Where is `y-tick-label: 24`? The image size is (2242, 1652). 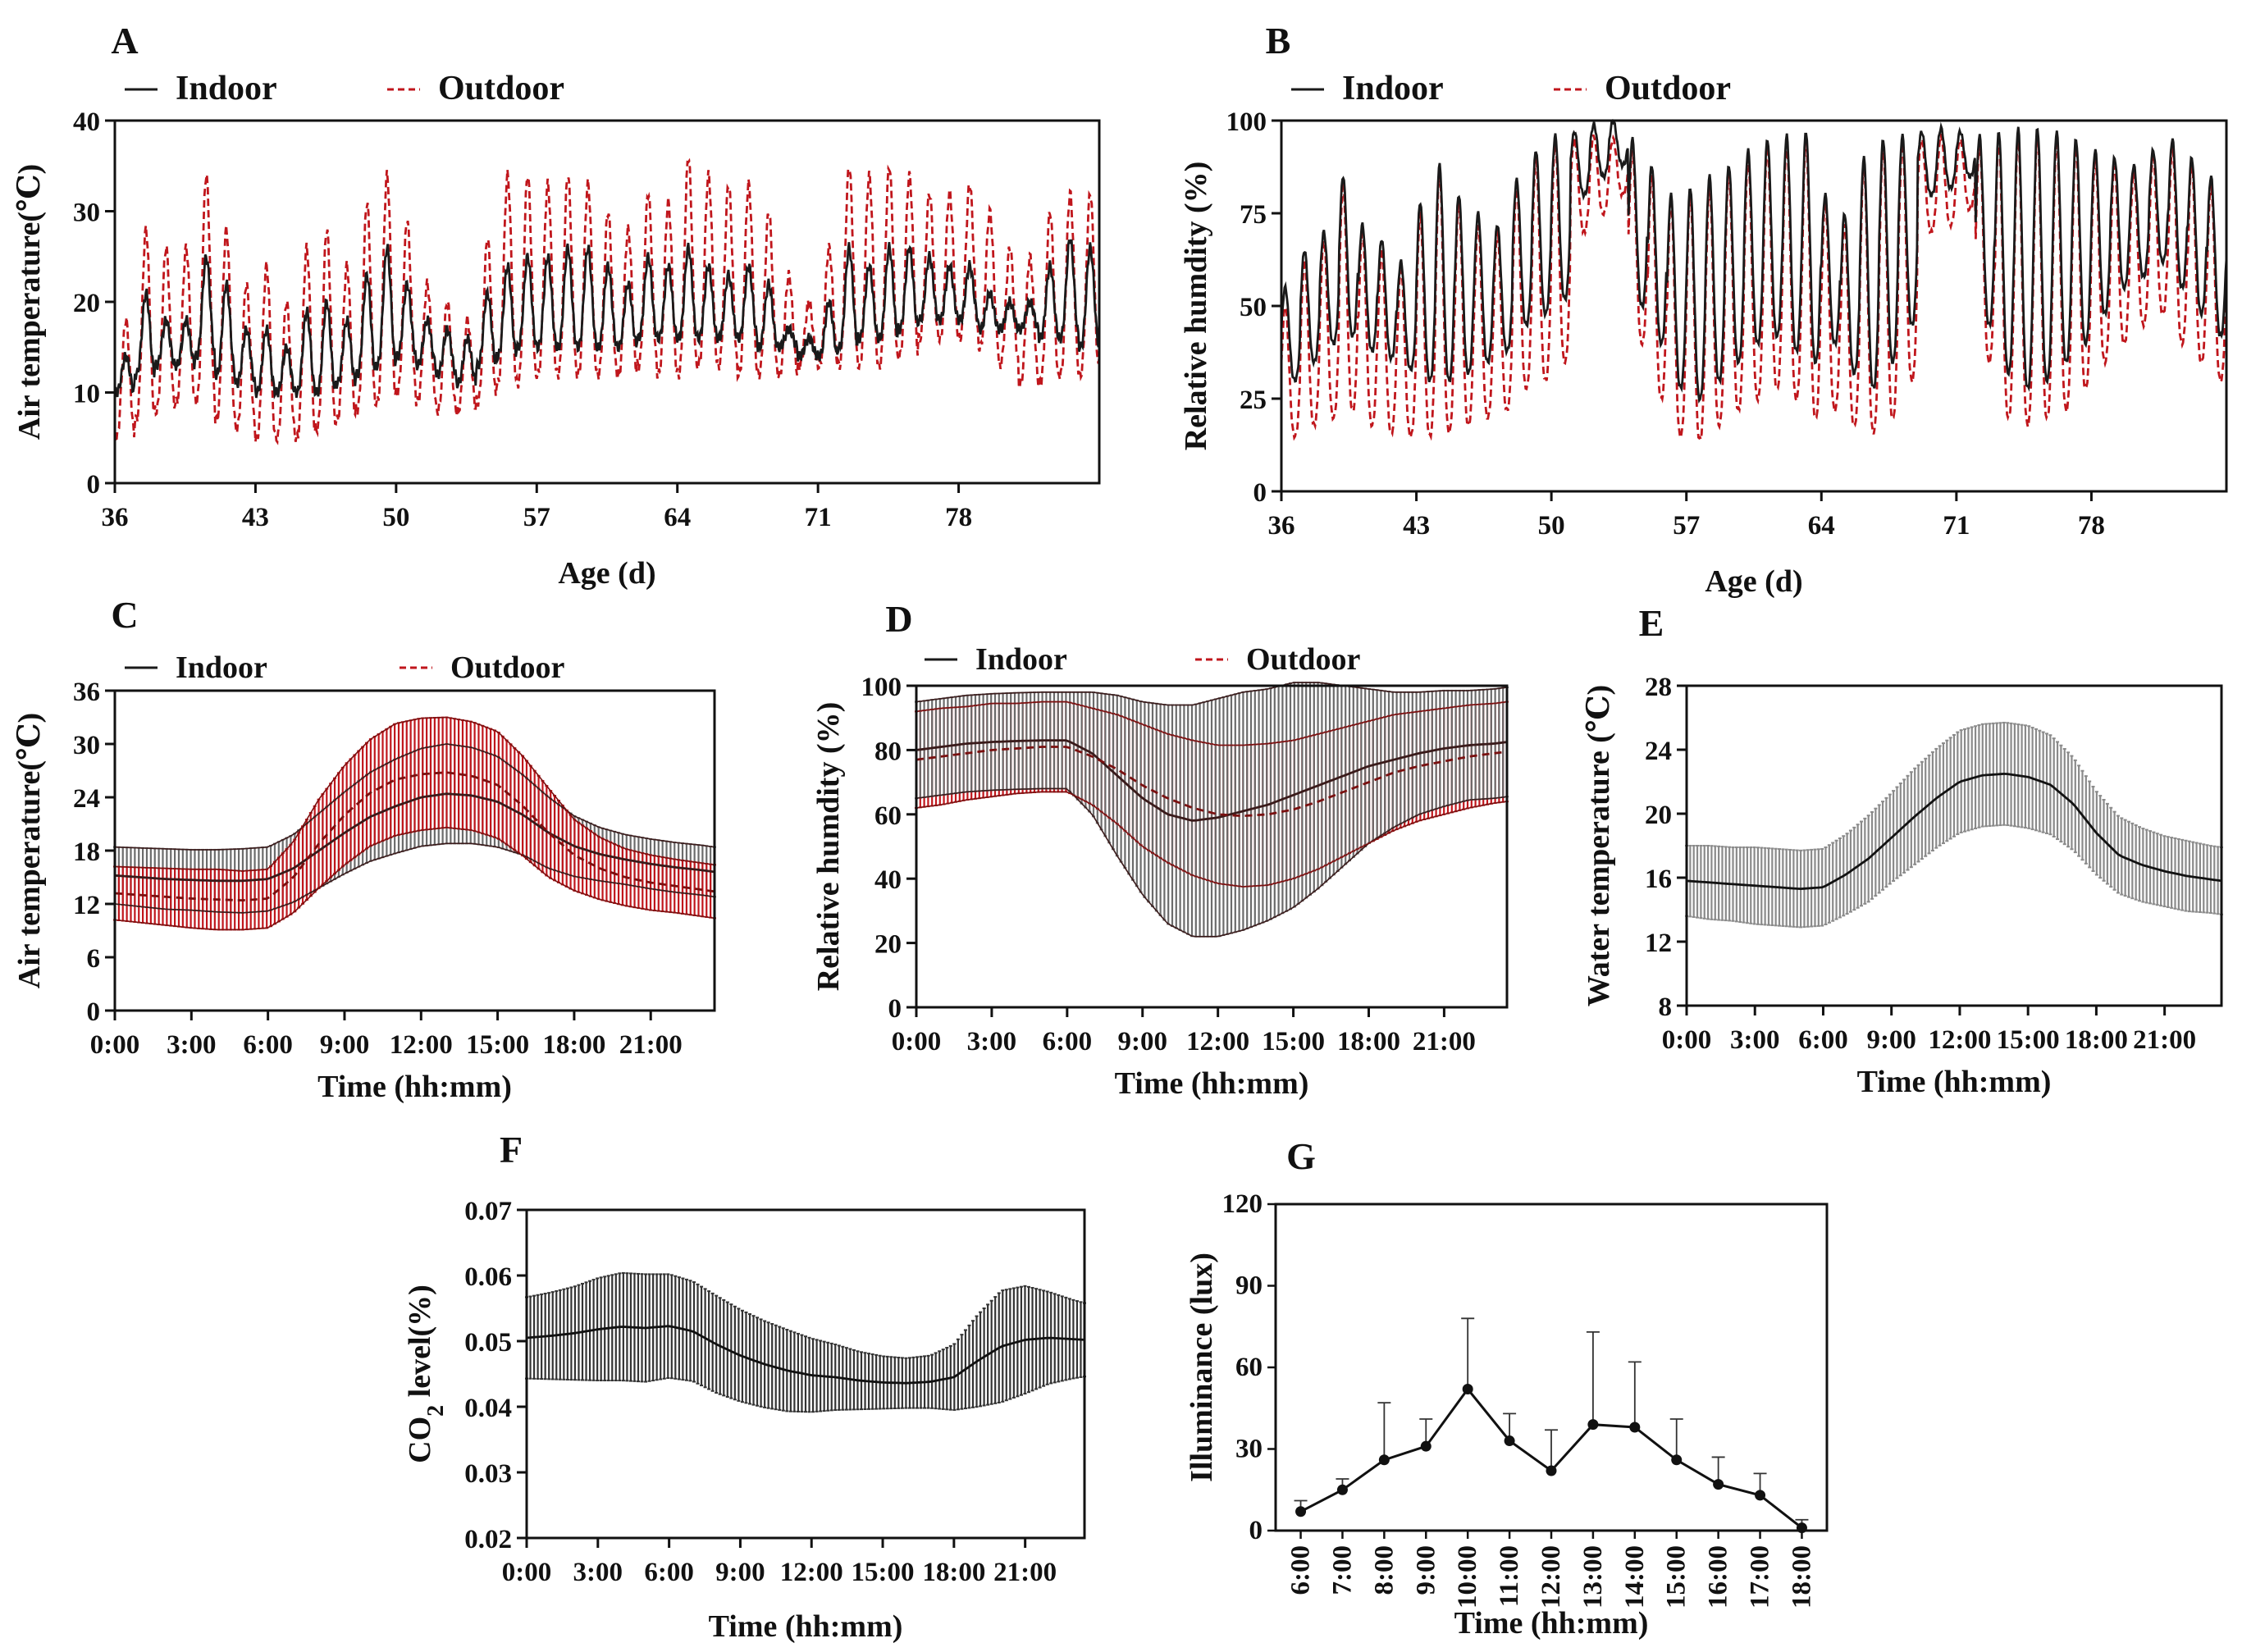 y-tick-label: 24 is located at coordinates (1658, 751).